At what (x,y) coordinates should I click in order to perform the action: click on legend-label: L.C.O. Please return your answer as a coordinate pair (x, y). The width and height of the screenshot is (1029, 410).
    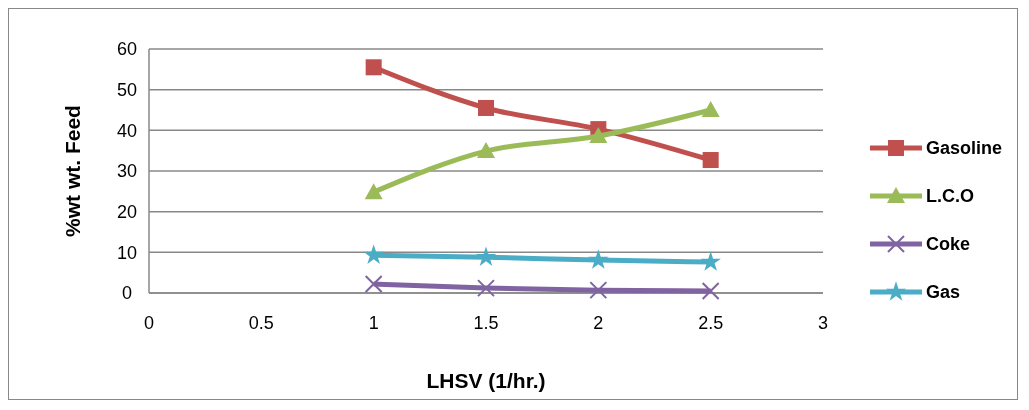
    Looking at the image, I should click on (950, 196).